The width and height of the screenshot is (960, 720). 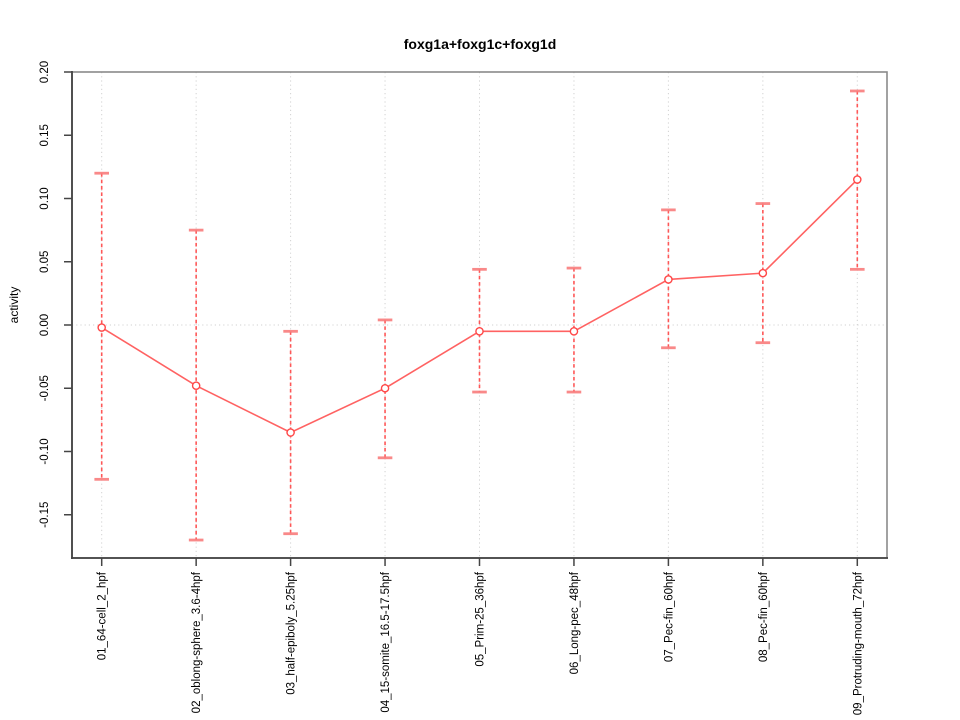 I want to click on y-tick-label: 0.10, so click(x=45, y=198).